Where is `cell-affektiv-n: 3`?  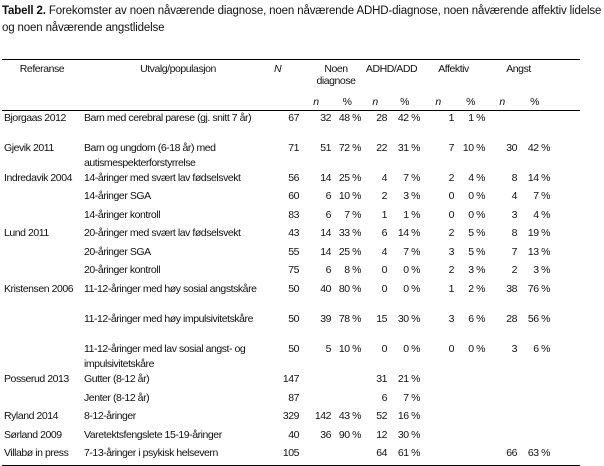 cell-affektiv-n: 3 is located at coordinates (451, 251).